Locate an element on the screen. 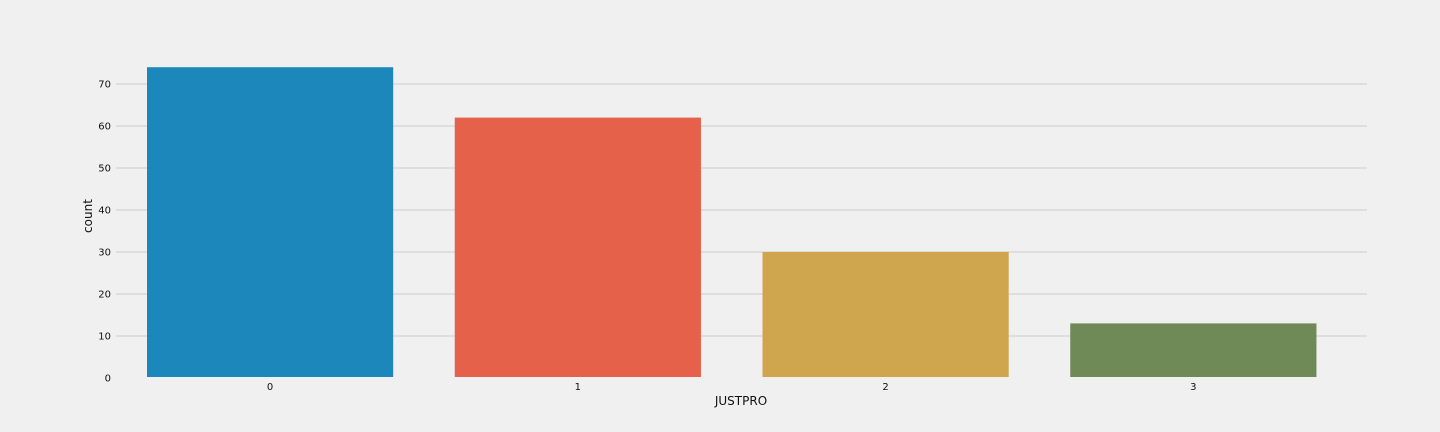  y-tick-70: 70 is located at coordinates (104, 85).